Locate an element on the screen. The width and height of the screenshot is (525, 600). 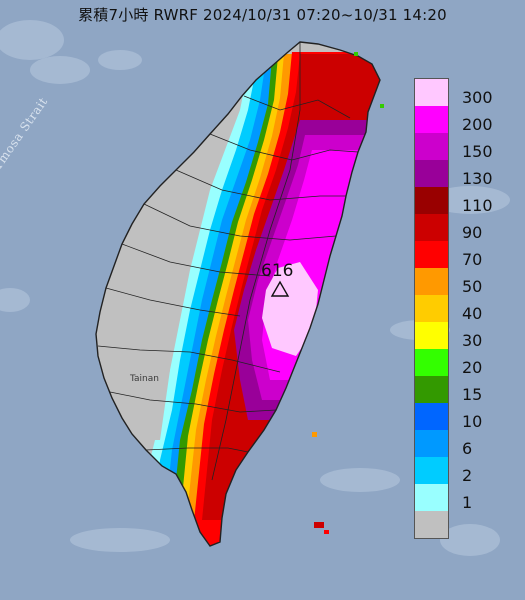
legend-label: 30 is located at coordinates (472, 340).